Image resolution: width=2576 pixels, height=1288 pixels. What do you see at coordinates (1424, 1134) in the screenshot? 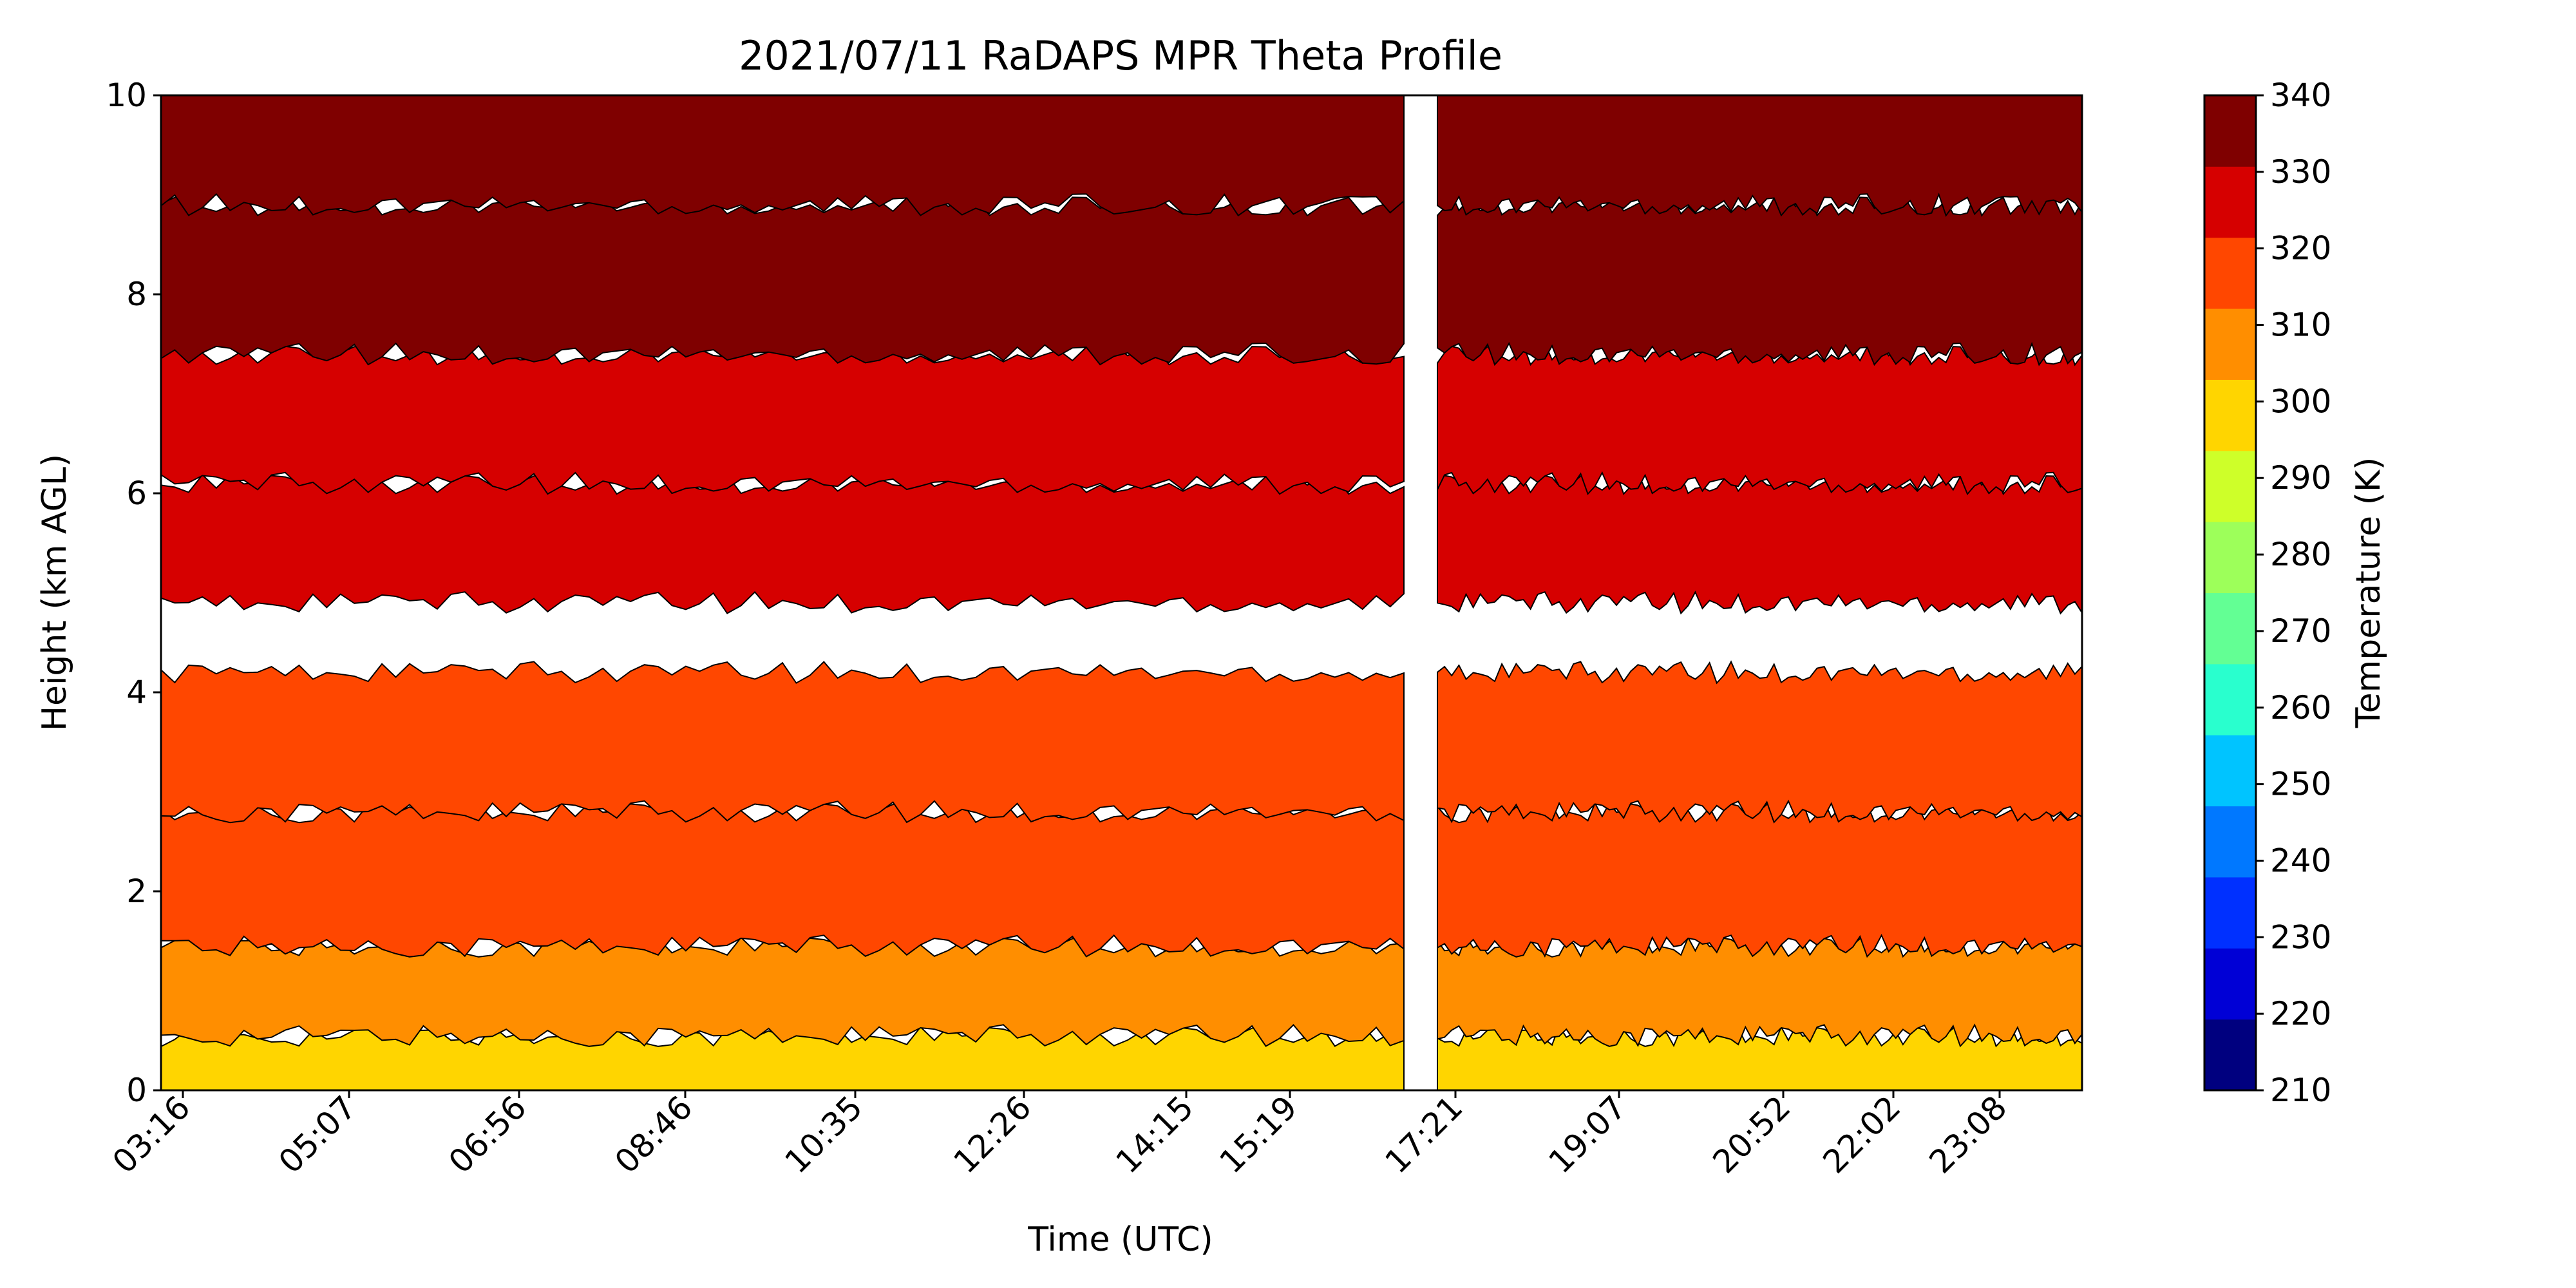
I see `x-tick-label: 17:21` at bounding box center [1424, 1134].